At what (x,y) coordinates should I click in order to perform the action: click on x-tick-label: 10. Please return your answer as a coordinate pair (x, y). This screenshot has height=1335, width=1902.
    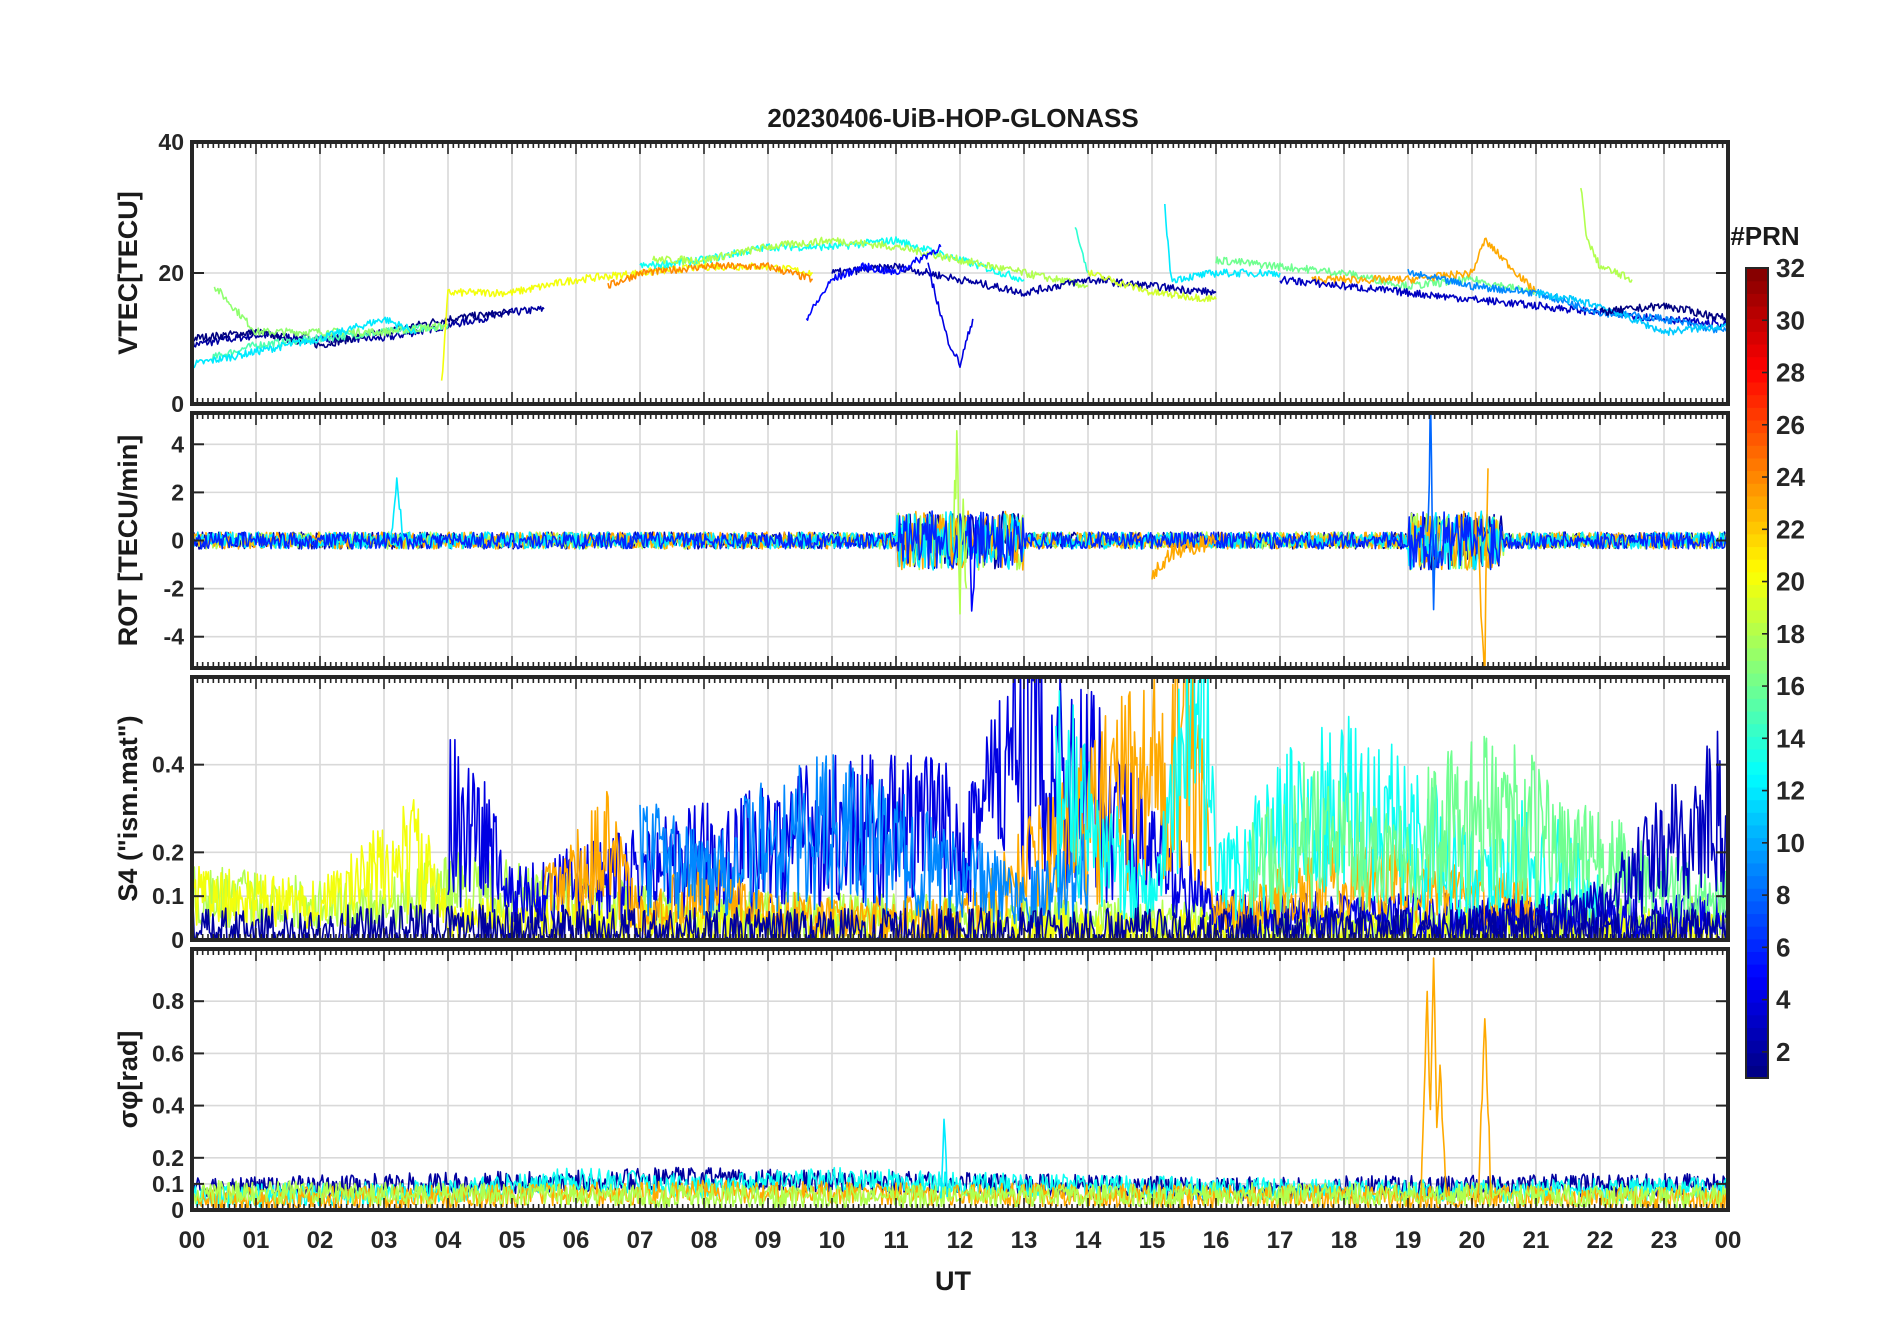
    Looking at the image, I should click on (832, 1240).